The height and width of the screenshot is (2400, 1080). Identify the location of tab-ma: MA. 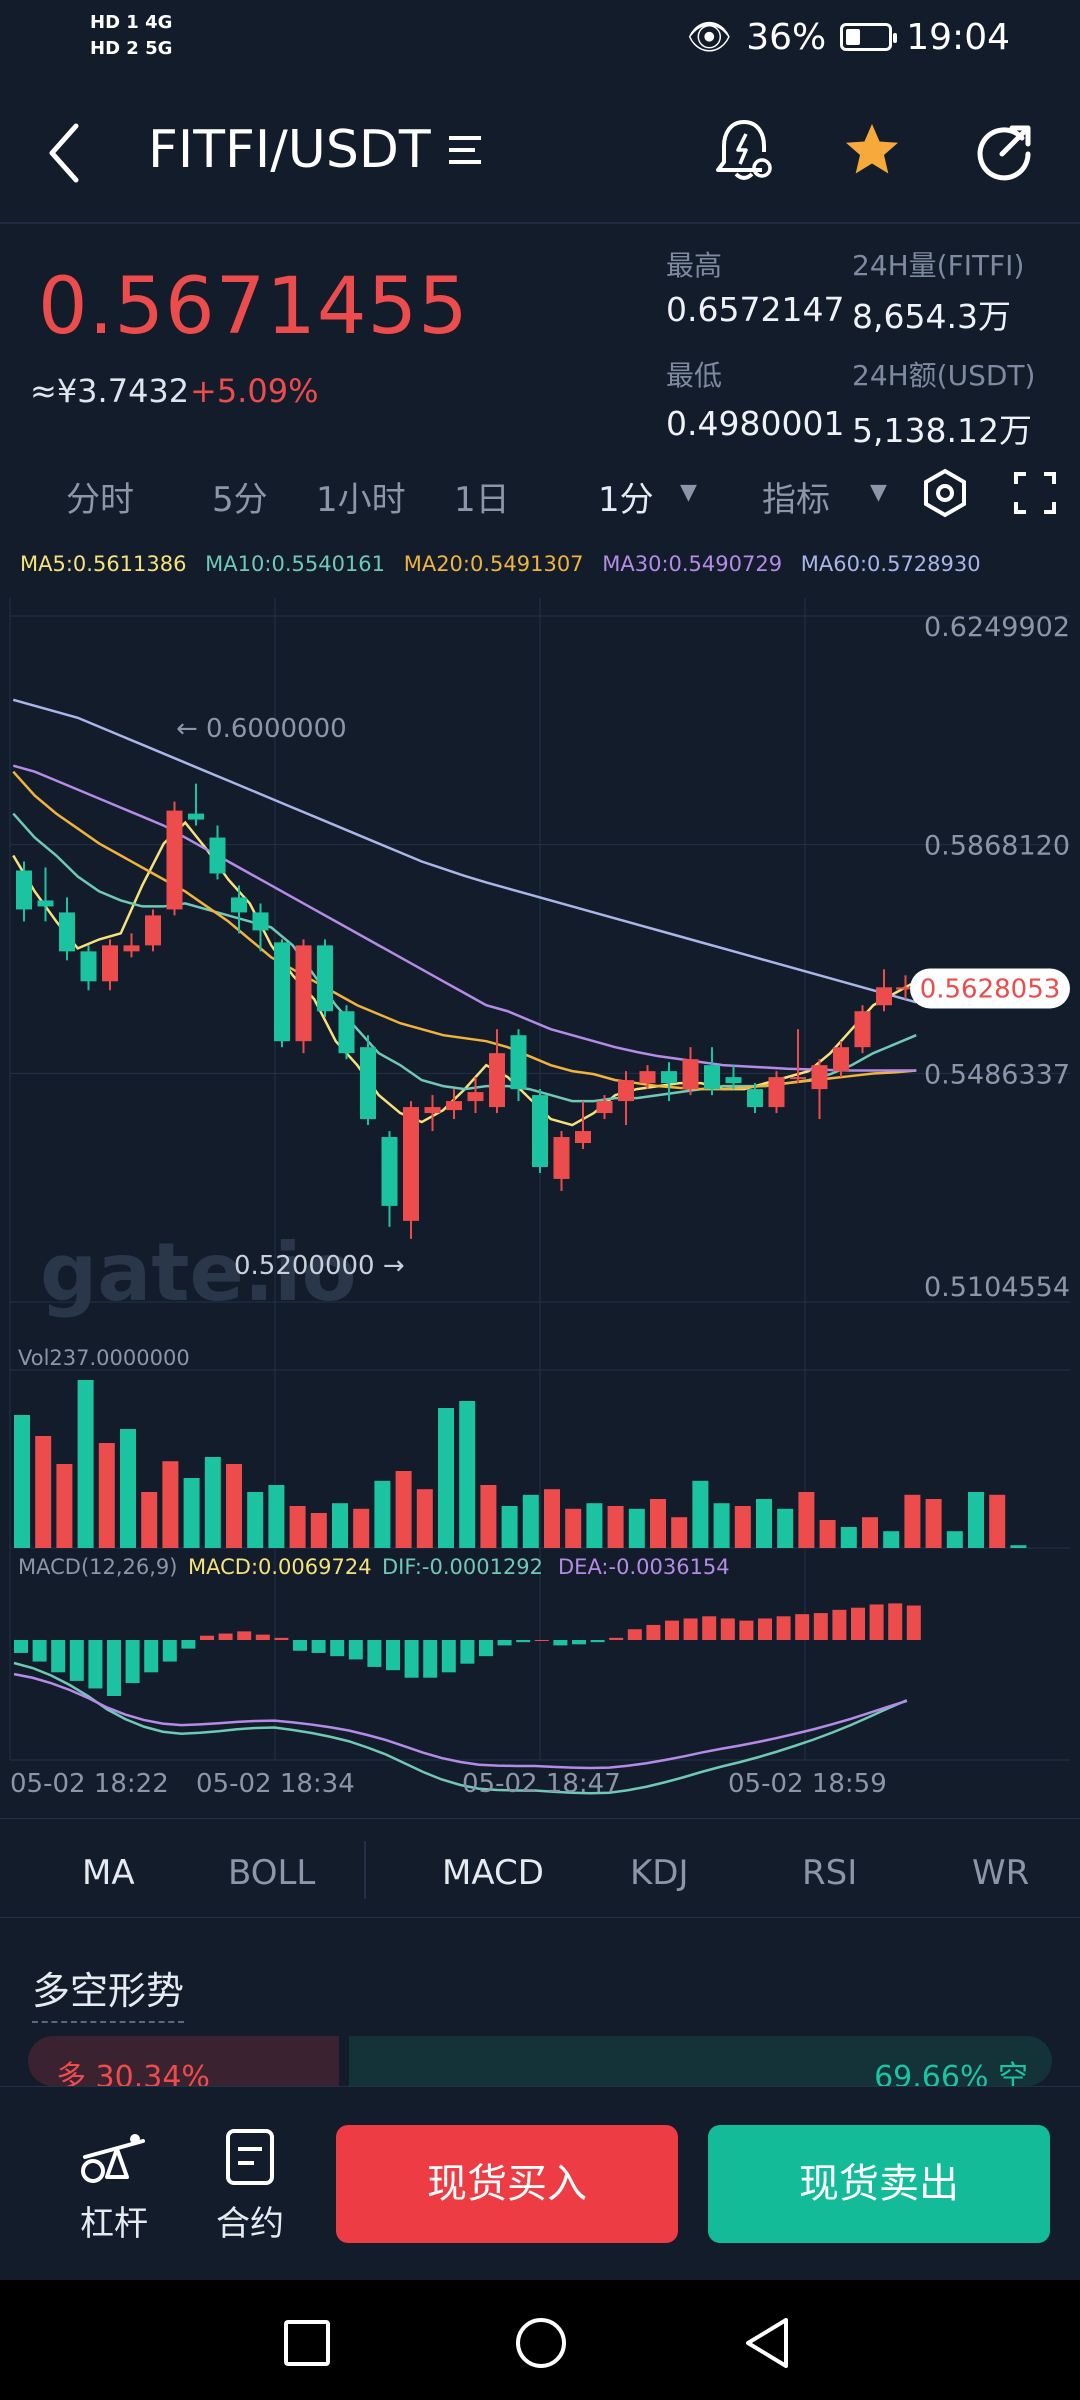
(108, 1873).